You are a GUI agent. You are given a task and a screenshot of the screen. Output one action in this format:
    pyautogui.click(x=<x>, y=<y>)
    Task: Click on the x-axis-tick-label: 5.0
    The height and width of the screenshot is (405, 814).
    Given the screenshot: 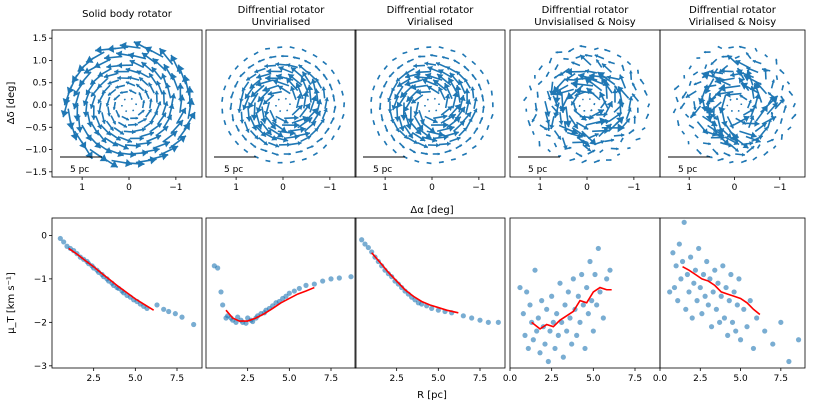 What is the action you would take?
    pyautogui.click(x=593, y=379)
    